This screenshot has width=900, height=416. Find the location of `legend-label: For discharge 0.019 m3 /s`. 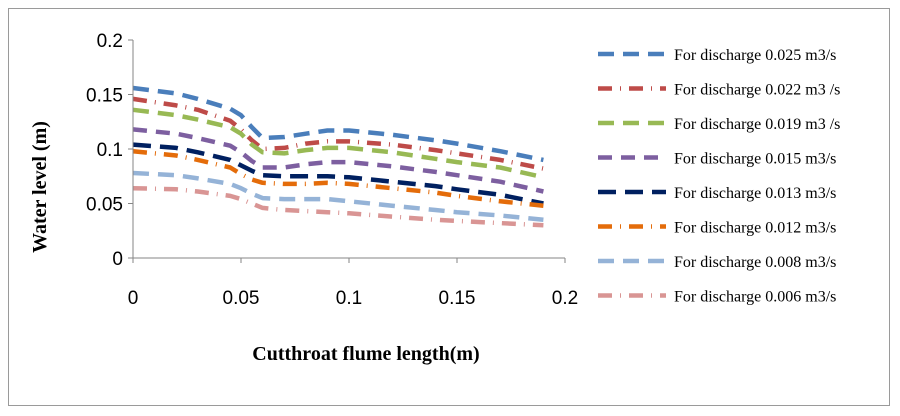

legend-label: For discharge 0.019 m3 /s is located at coordinates (757, 124).